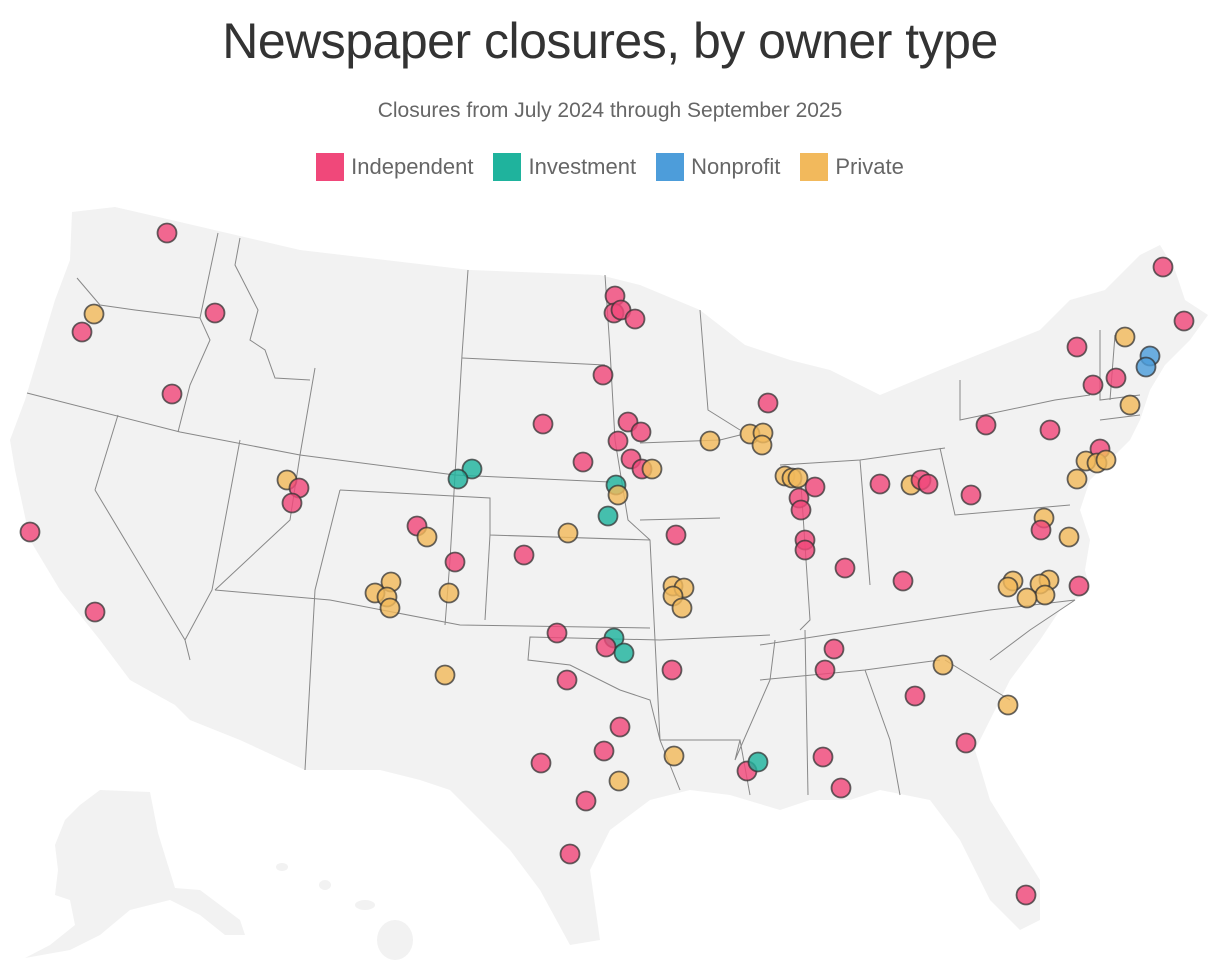 This screenshot has width=1220, height=970. I want to click on legend-item-investment: Investment, so click(564, 167).